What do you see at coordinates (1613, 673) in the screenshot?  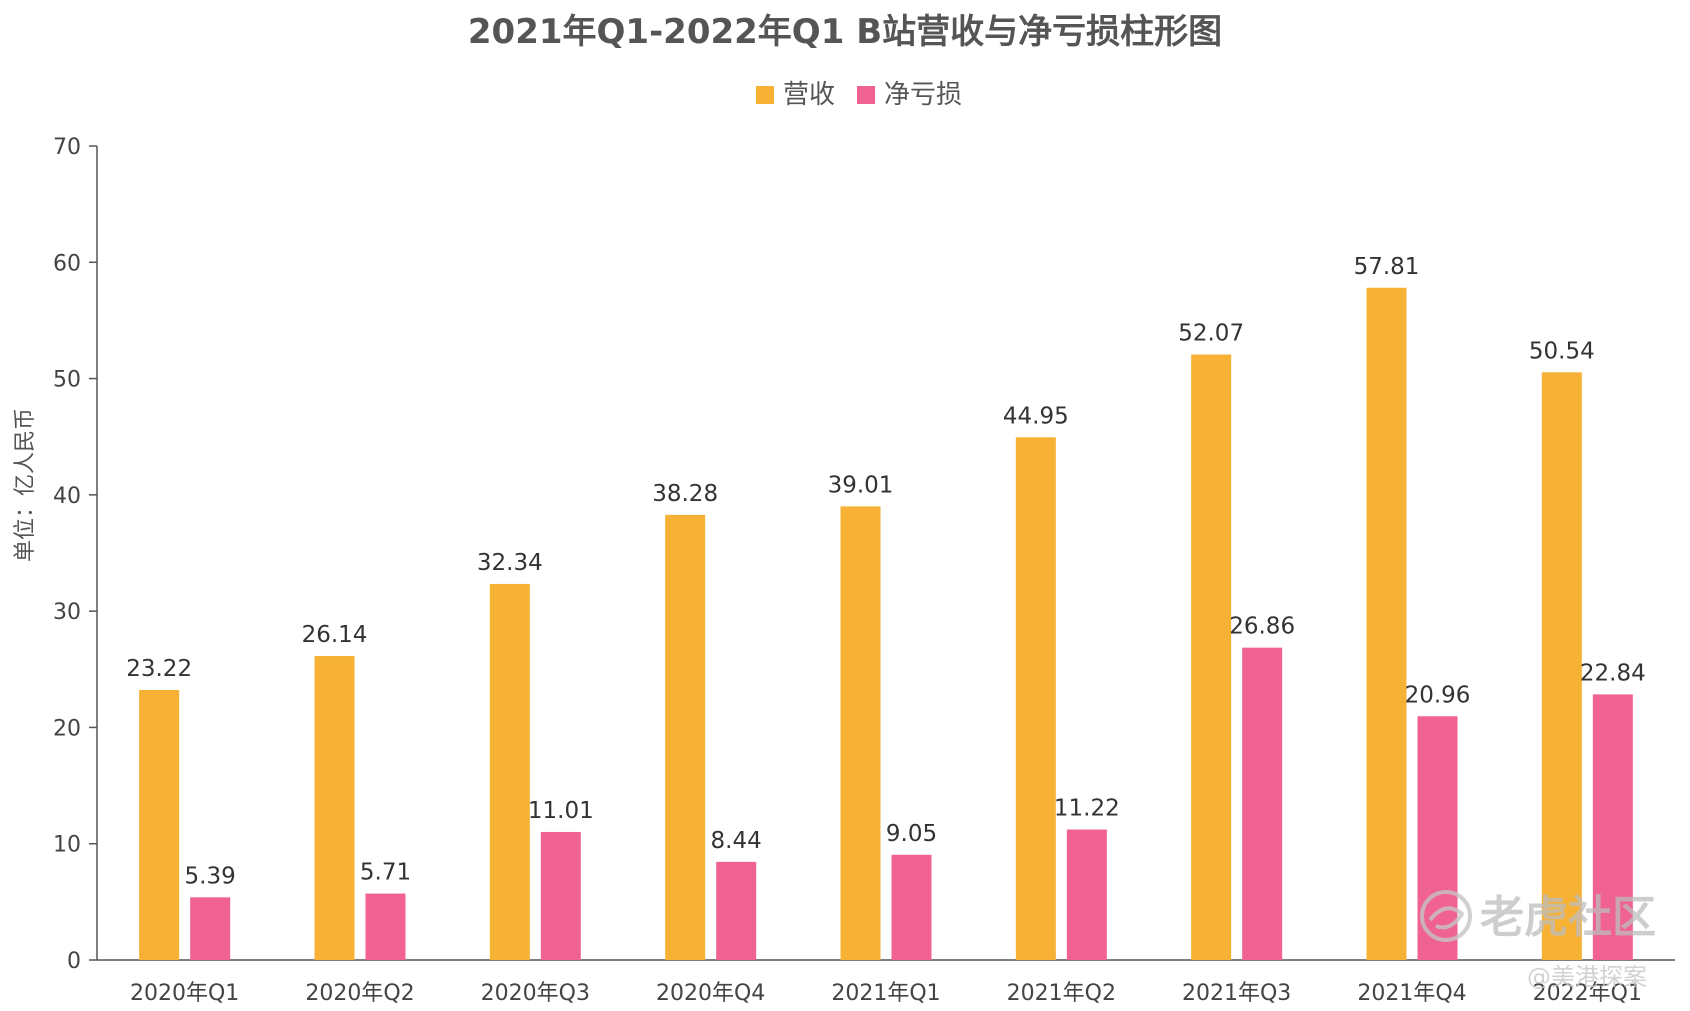 I see `data-label-net-loss-8: 22.84` at bounding box center [1613, 673].